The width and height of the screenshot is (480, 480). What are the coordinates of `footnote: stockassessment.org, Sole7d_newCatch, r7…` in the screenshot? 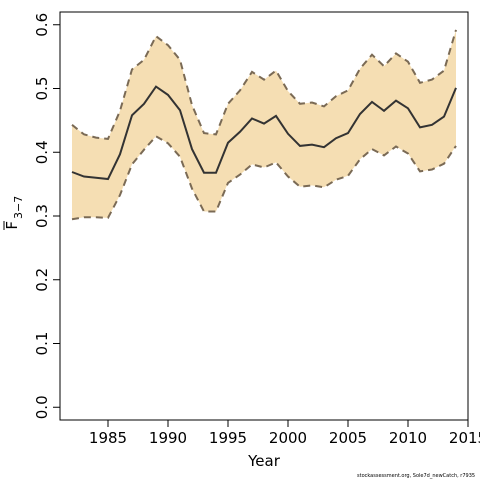 It's located at (416, 476).